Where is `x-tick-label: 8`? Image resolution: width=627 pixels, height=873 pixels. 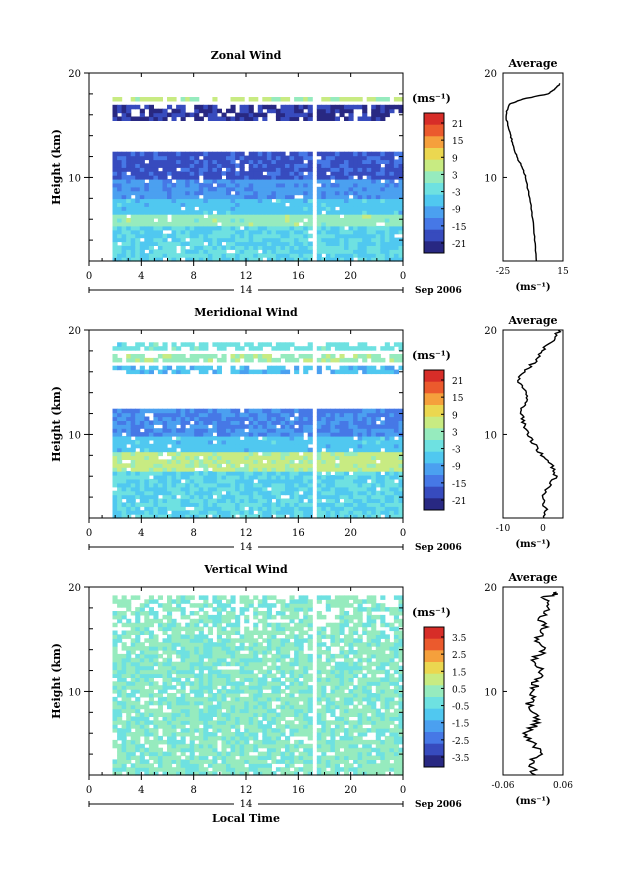 x-tick-label: 8 is located at coordinates (193, 533).